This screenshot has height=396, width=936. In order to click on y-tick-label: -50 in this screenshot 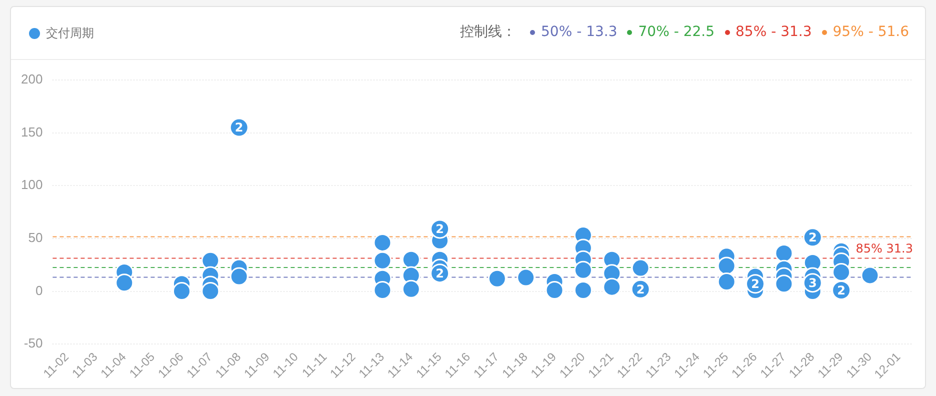, I will do `click(33, 343)`.